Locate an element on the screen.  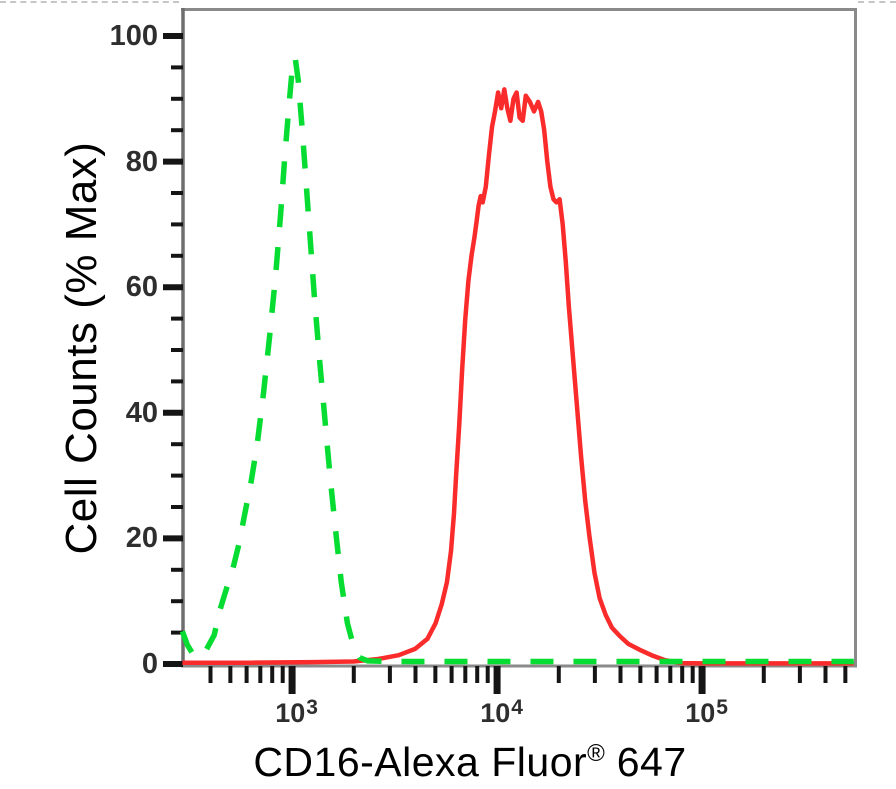
x-axis-title-text: CD16-Alexa Fluor is located at coordinates (420, 762).